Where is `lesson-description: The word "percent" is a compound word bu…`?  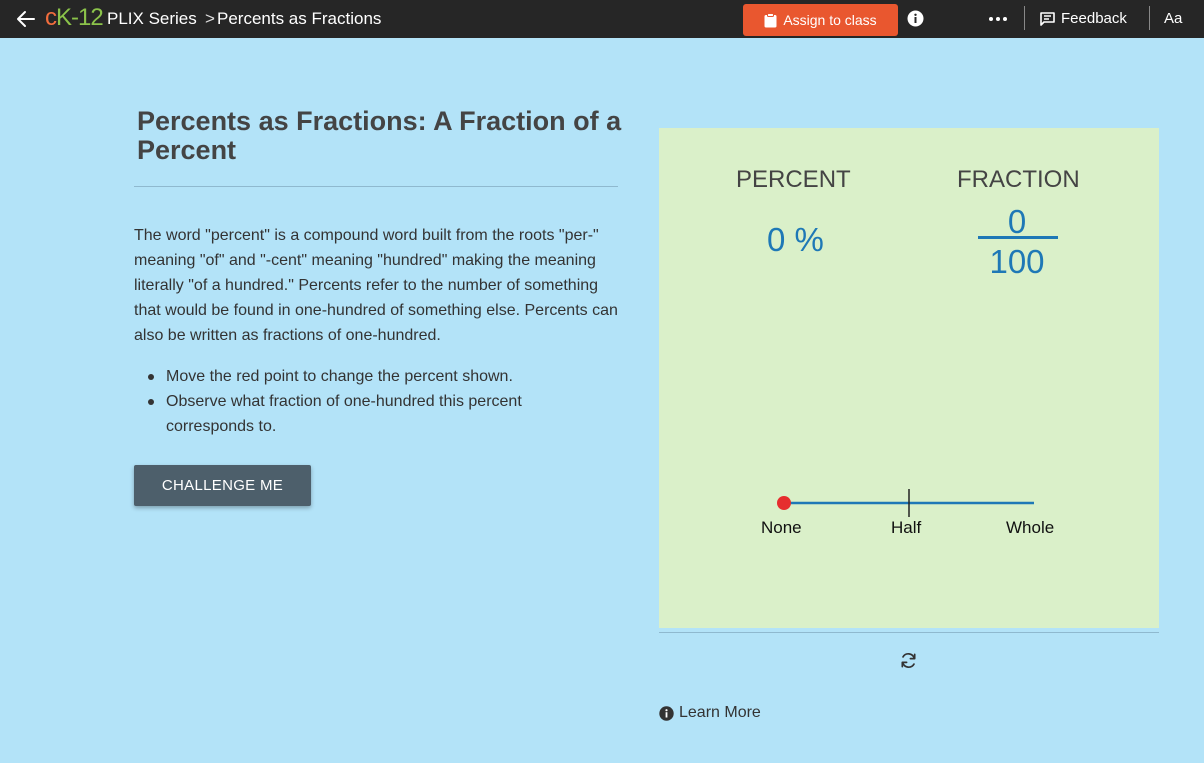 lesson-description: The word "percent" is a compound word bu… is located at coordinates (376, 285).